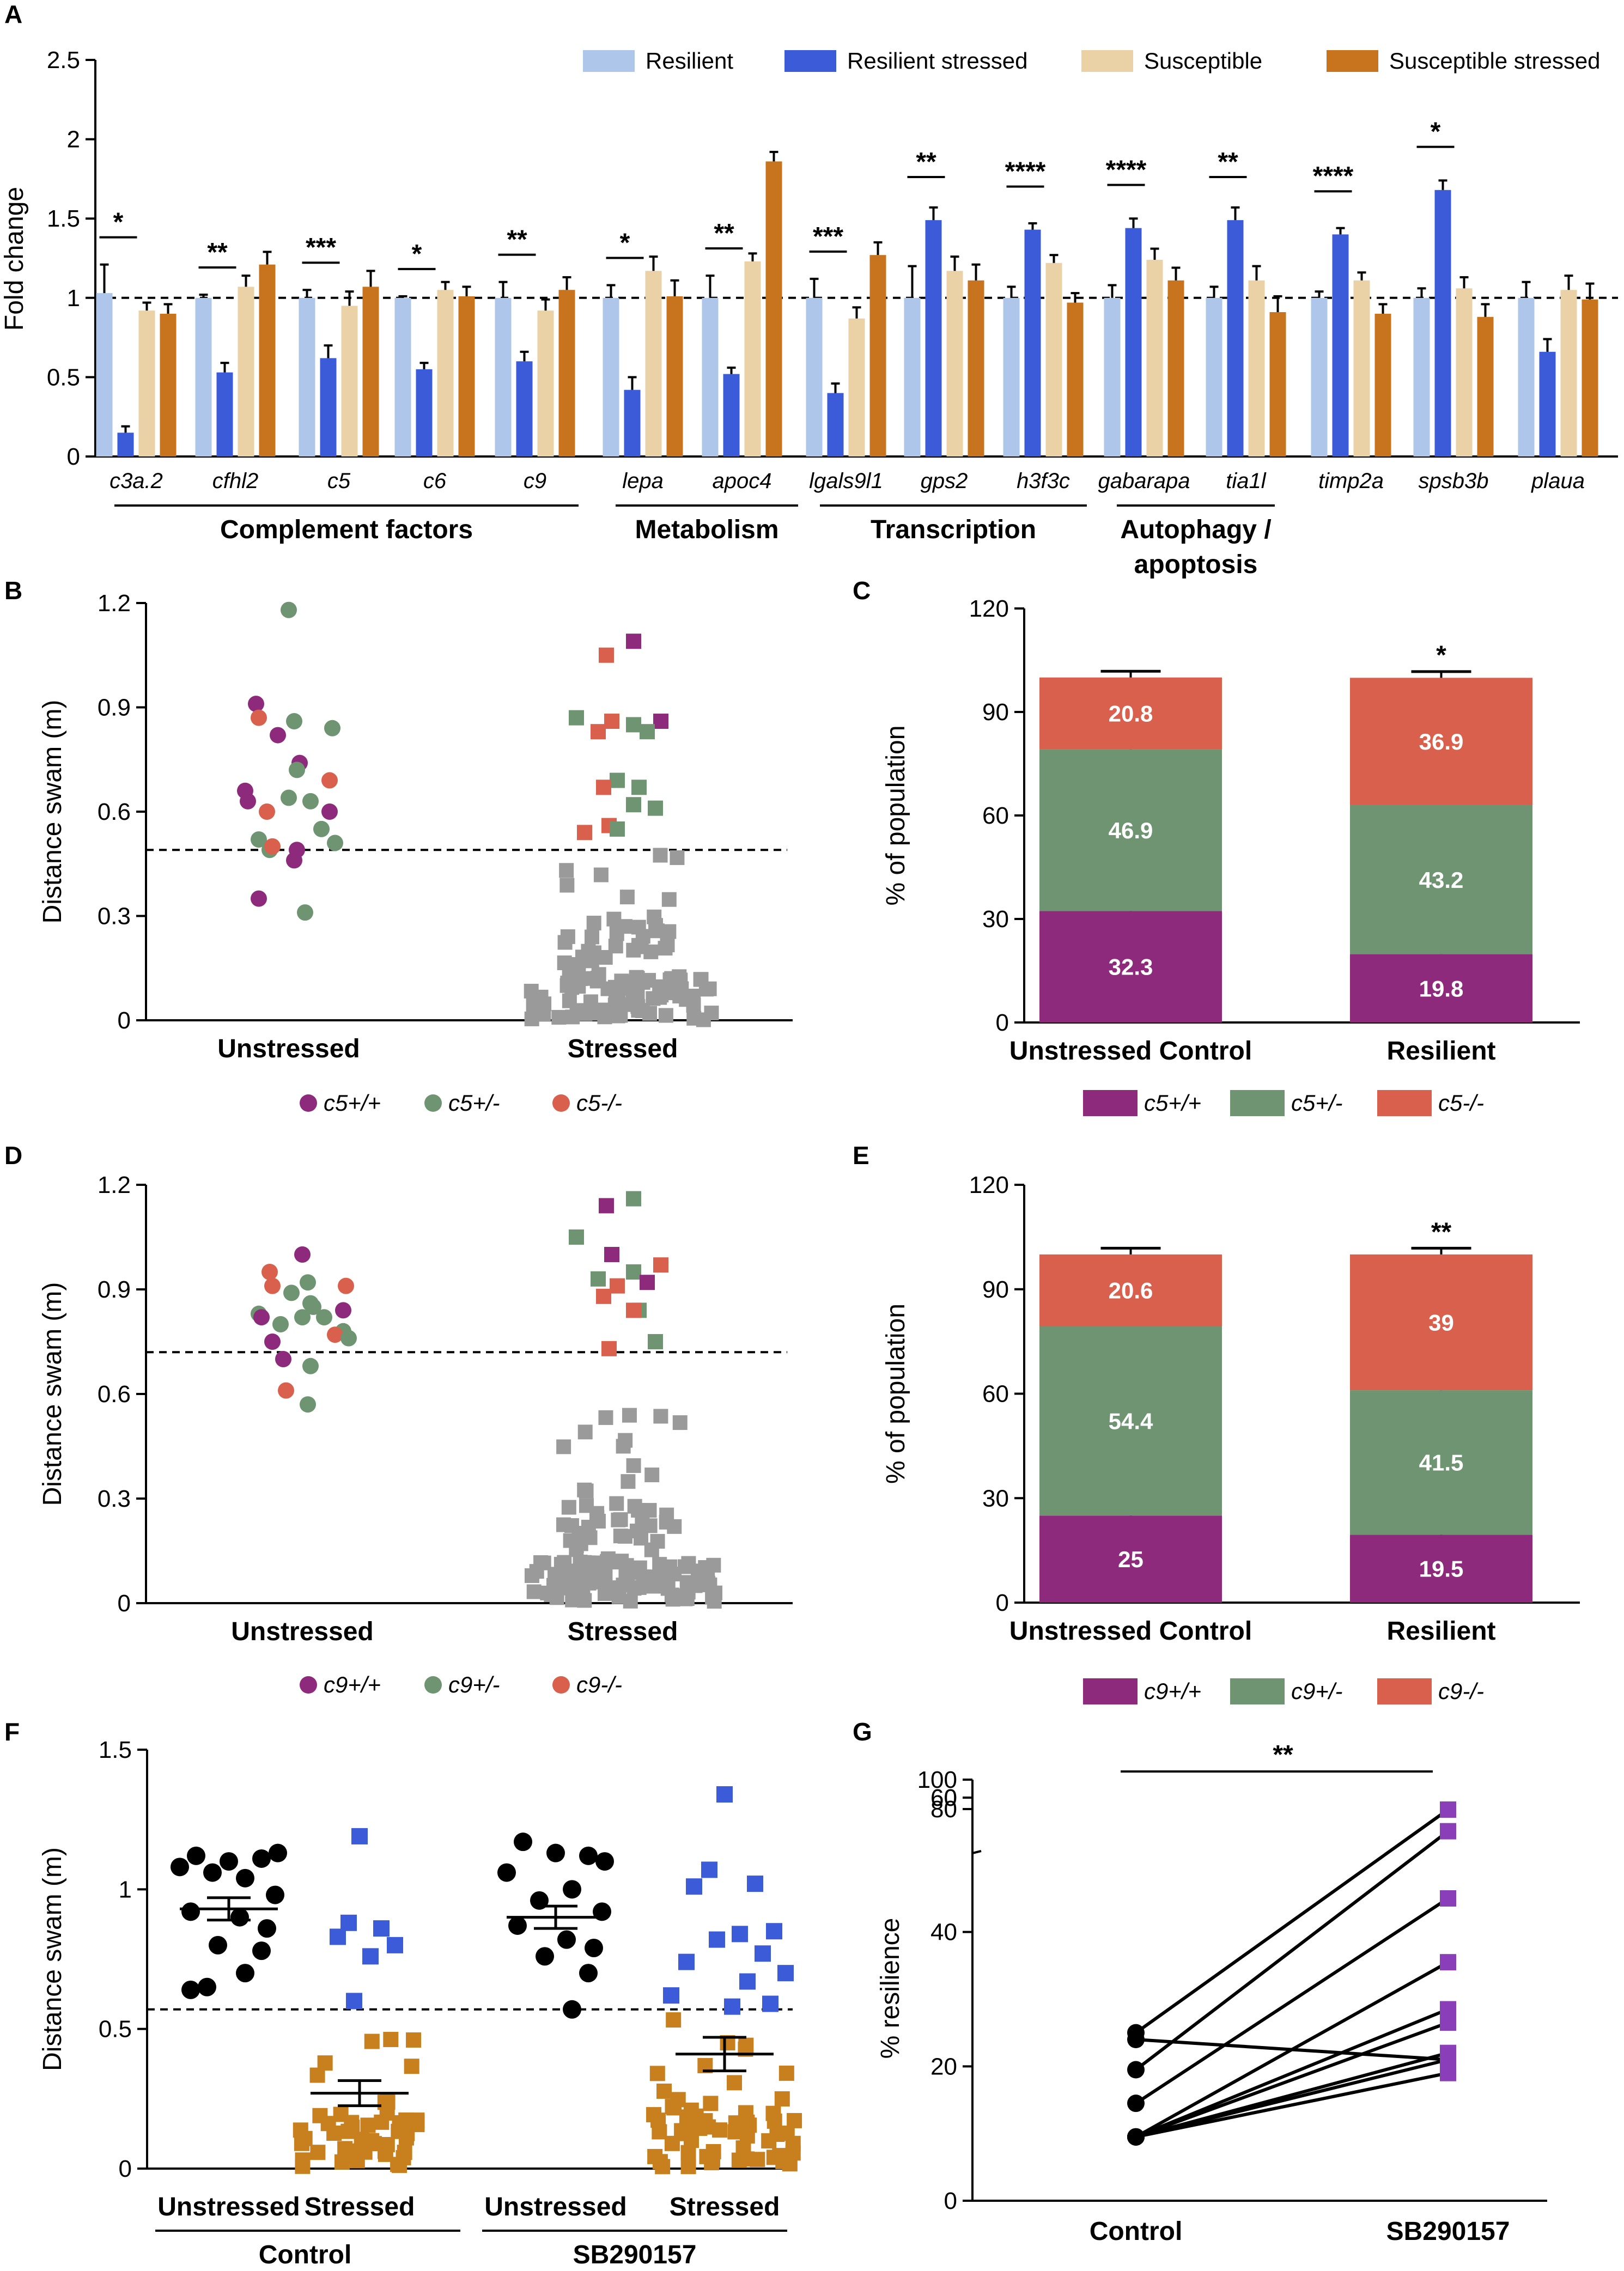 The width and height of the screenshot is (1624, 2271). What do you see at coordinates (1195, 529) in the screenshot?
I see `group-label-3: Autophagy /` at bounding box center [1195, 529].